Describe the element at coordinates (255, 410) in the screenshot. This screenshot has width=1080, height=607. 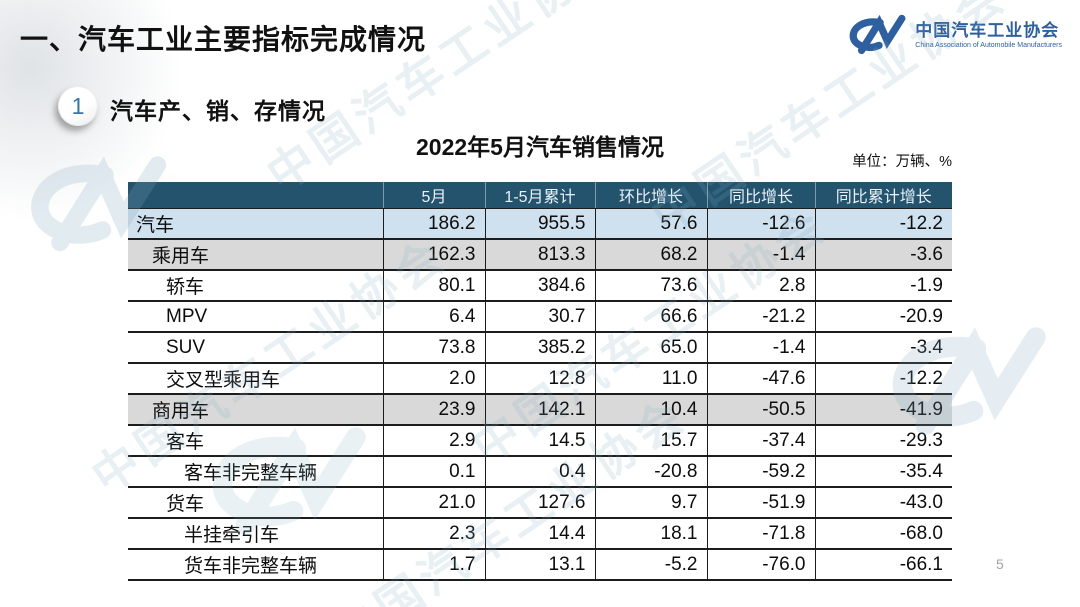
I see `row-label: 商用车` at that location.